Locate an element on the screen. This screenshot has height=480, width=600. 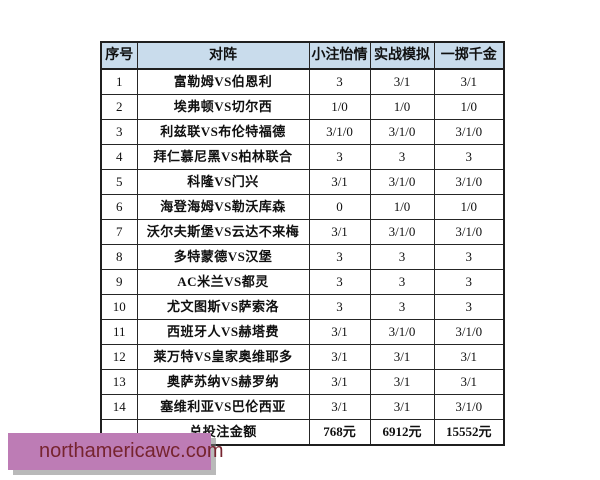
col-header-match: 对阵 is located at coordinates (223, 55).